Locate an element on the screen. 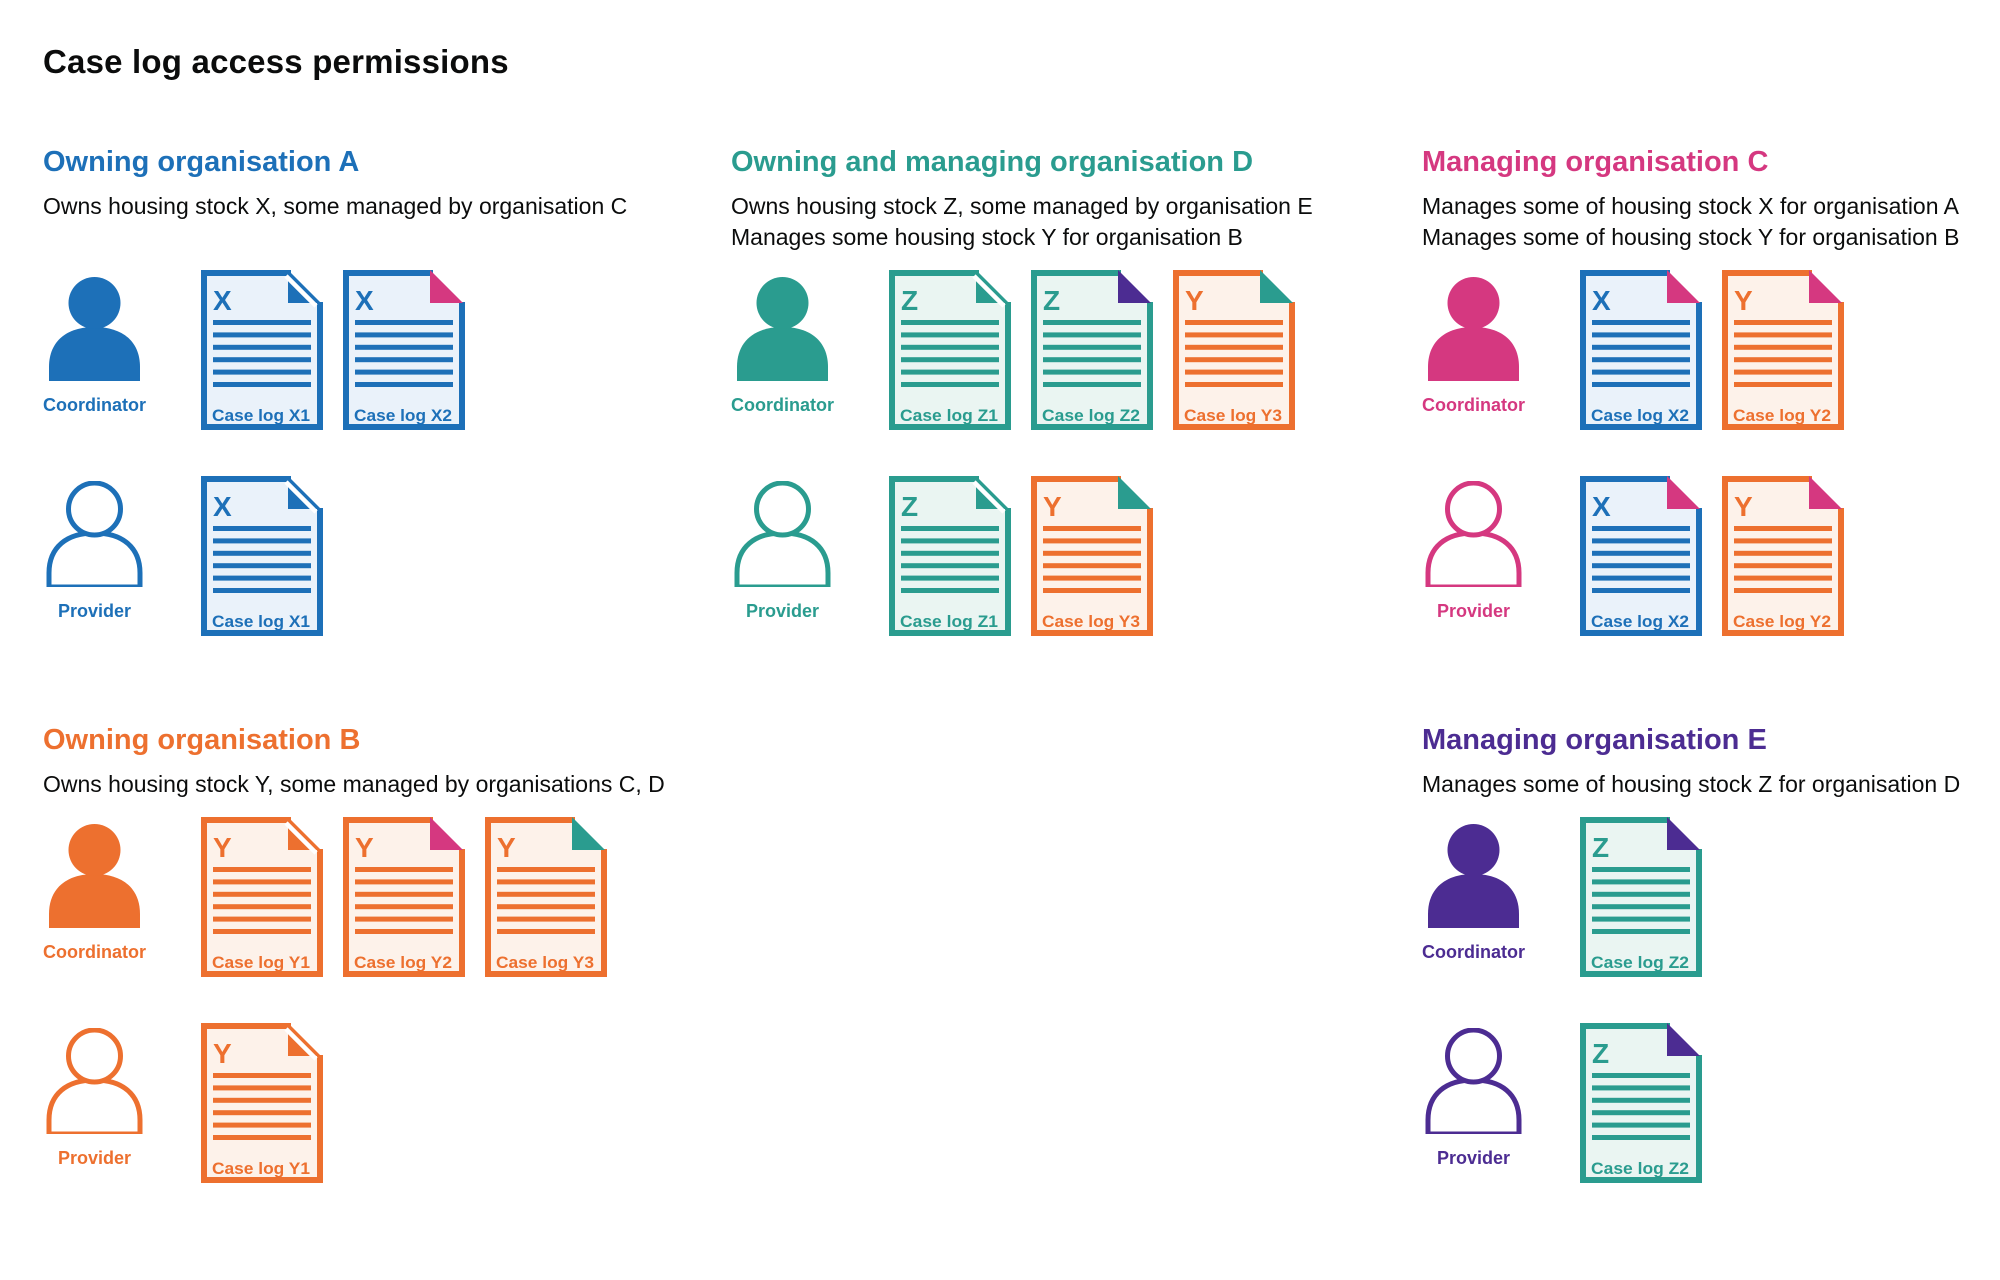  person: Coordinator is located at coordinates (1473, 345).